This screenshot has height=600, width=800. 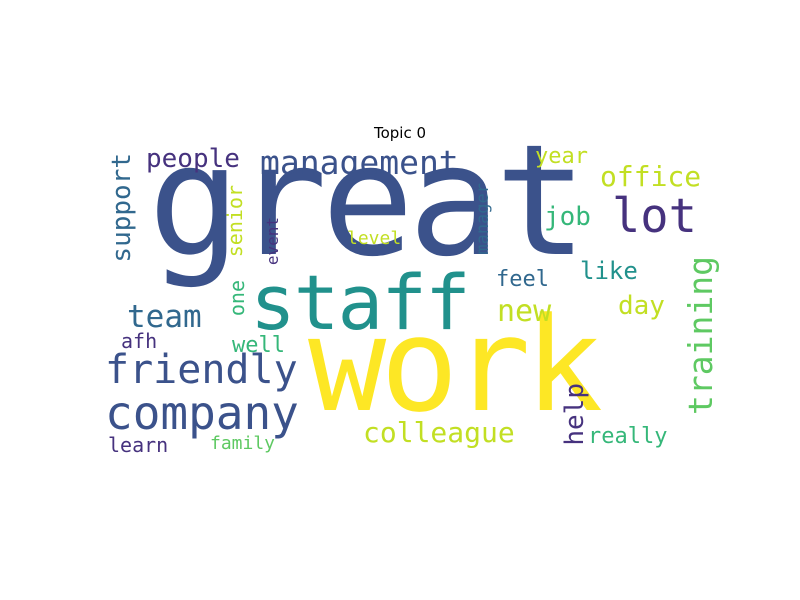 What do you see at coordinates (609, 271) in the screenshot?
I see `word-like: like` at bounding box center [609, 271].